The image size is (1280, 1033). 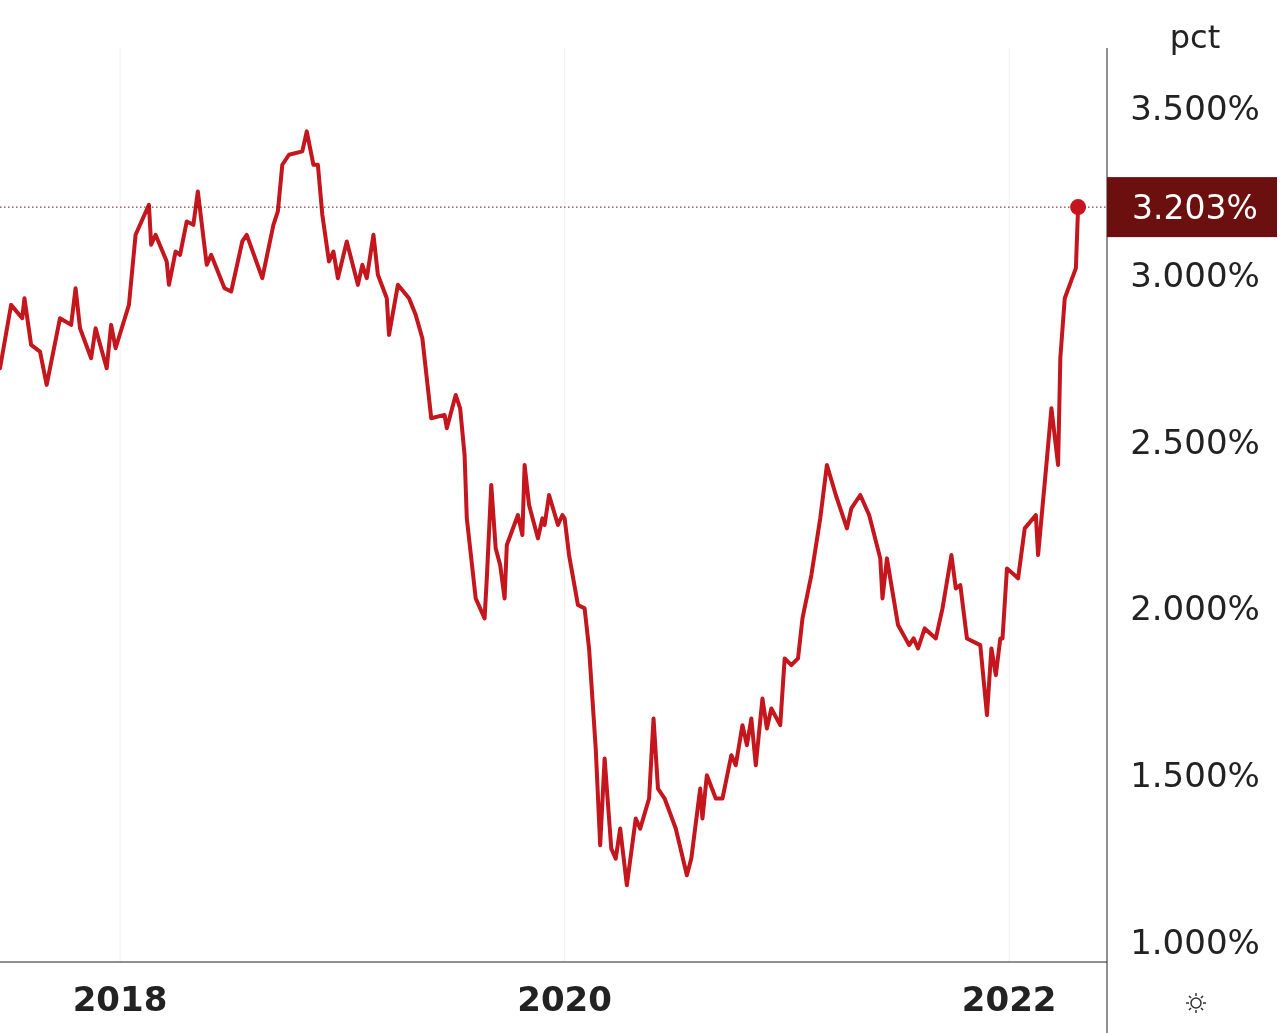 I want to click on y-tick-label: 2.000%, so click(x=1195, y=608).